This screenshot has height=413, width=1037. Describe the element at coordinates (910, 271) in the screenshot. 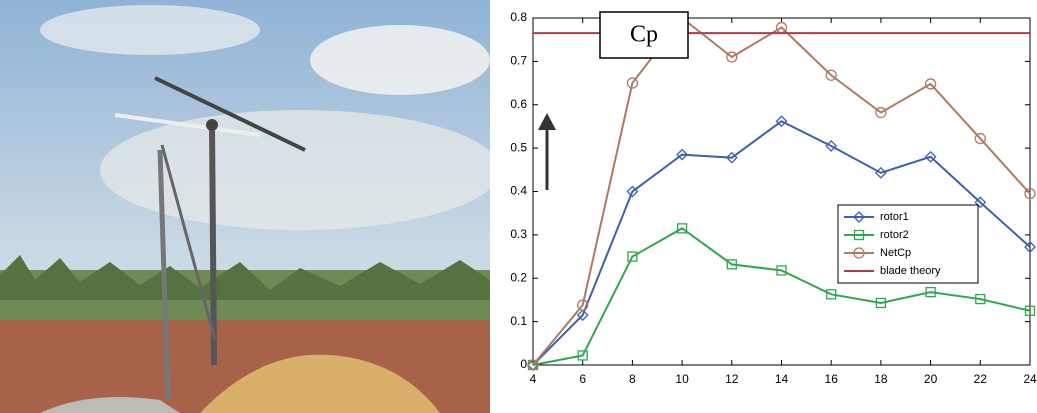

I see `legend-label: blade theory` at that location.